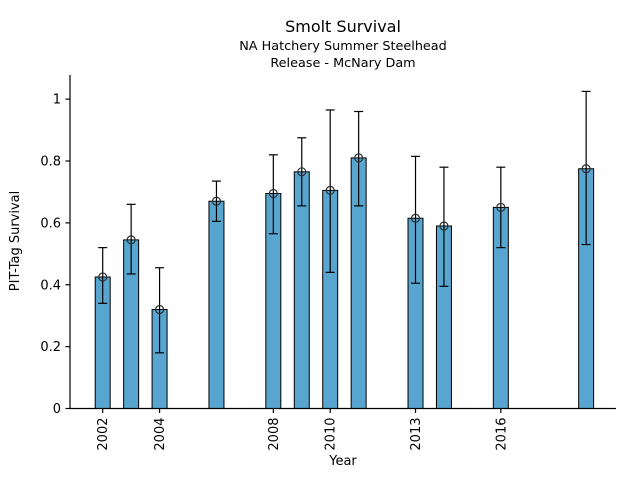 The height and width of the screenshot is (480, 640). Describe the element at coordinates (50, 347) in the screenshot. I see `y-tick-label-0.2: 0.2` at that location.